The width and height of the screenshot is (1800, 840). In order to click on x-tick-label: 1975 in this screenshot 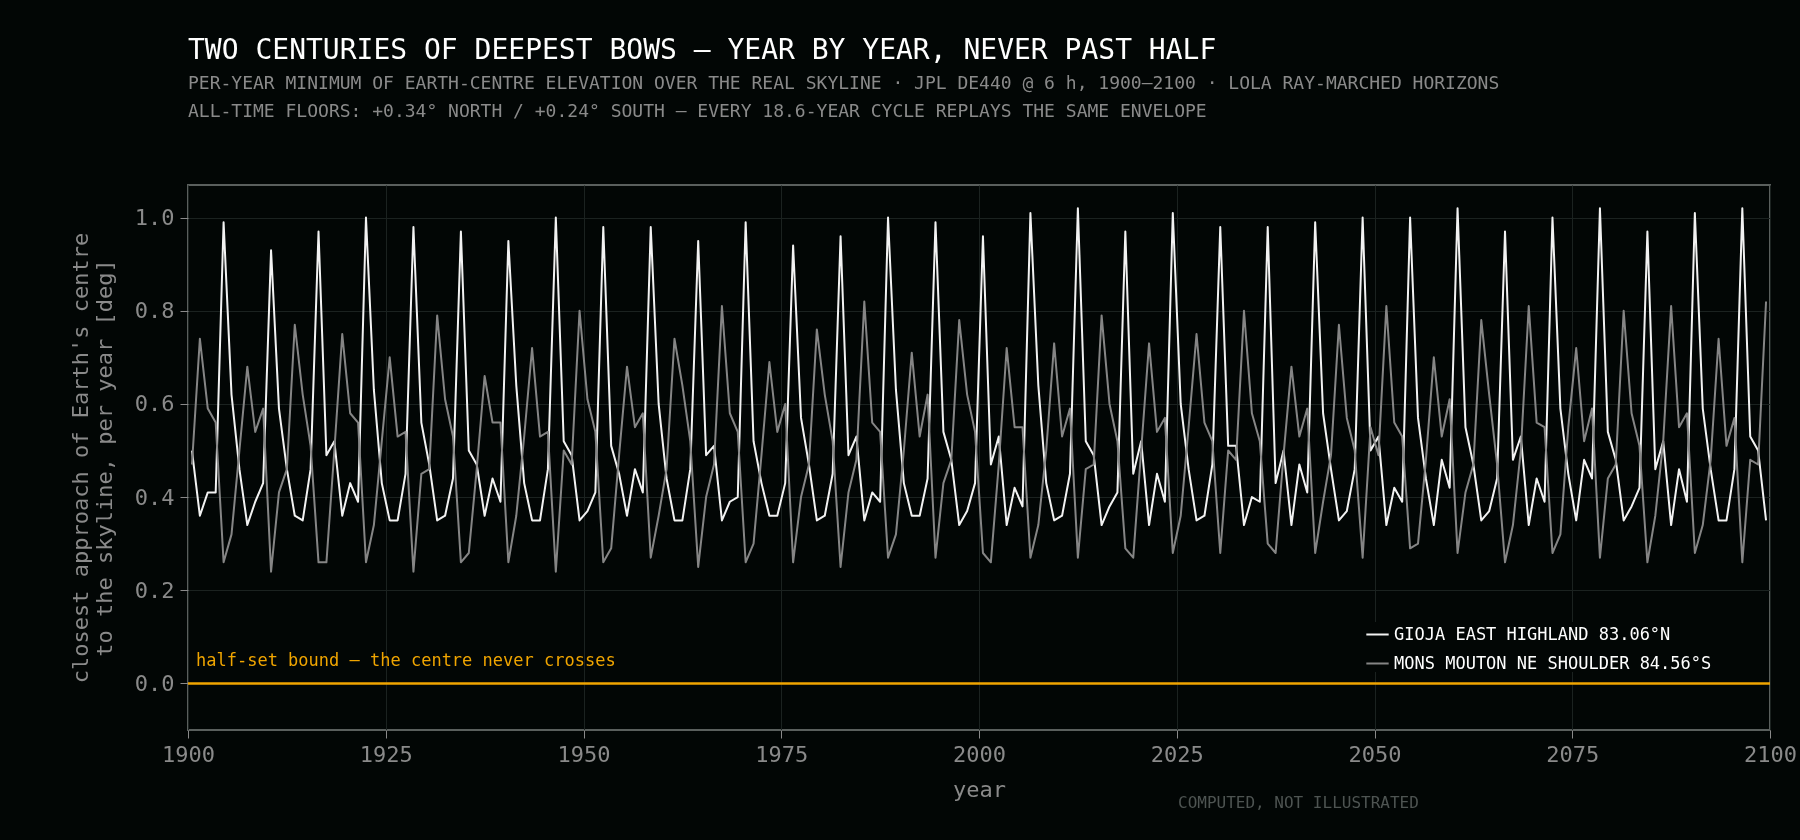, I will do `click(782, 754)`.